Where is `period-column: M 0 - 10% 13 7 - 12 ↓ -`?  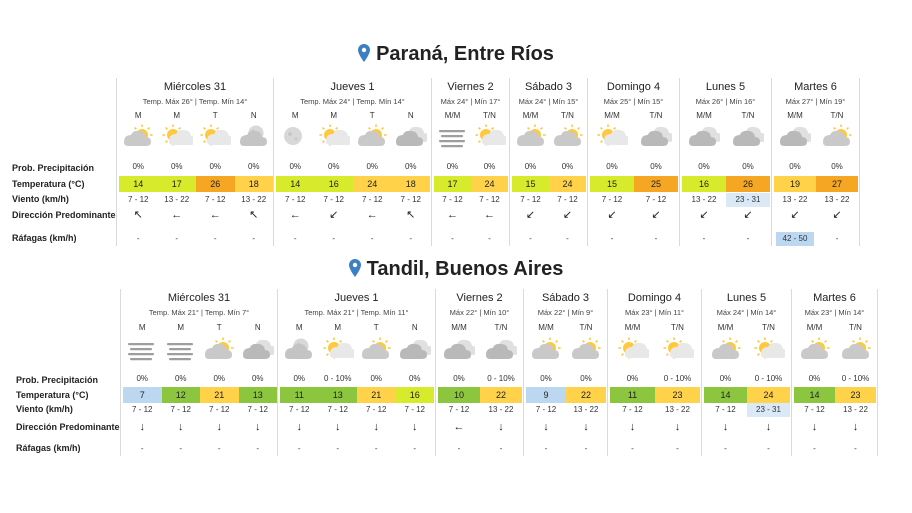 period-column: M 0 - 10% 13 7 - 12 ↓ - is located at coordinates (337, 372).